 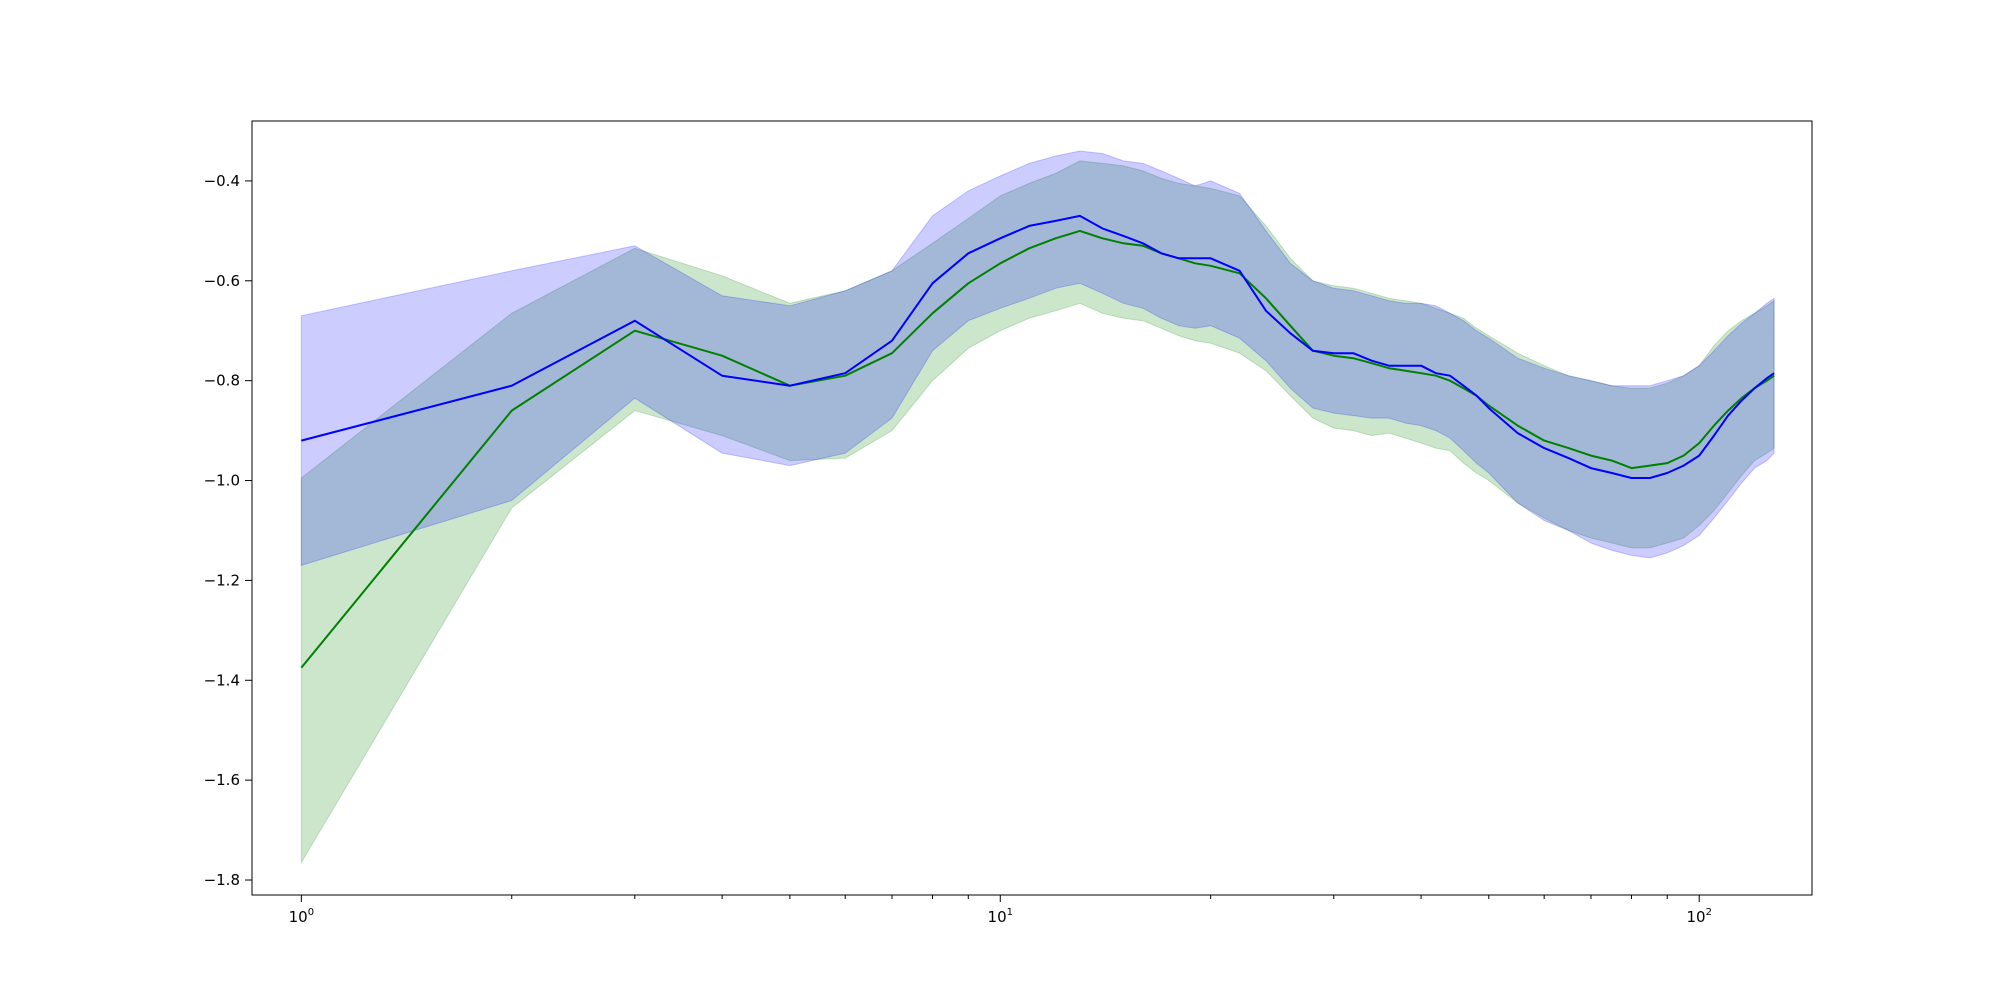 What do you see at coordinates (222, 181) in the screenshot?
I see `y-tick-label: −0.4` at bounding box center [222, 181].